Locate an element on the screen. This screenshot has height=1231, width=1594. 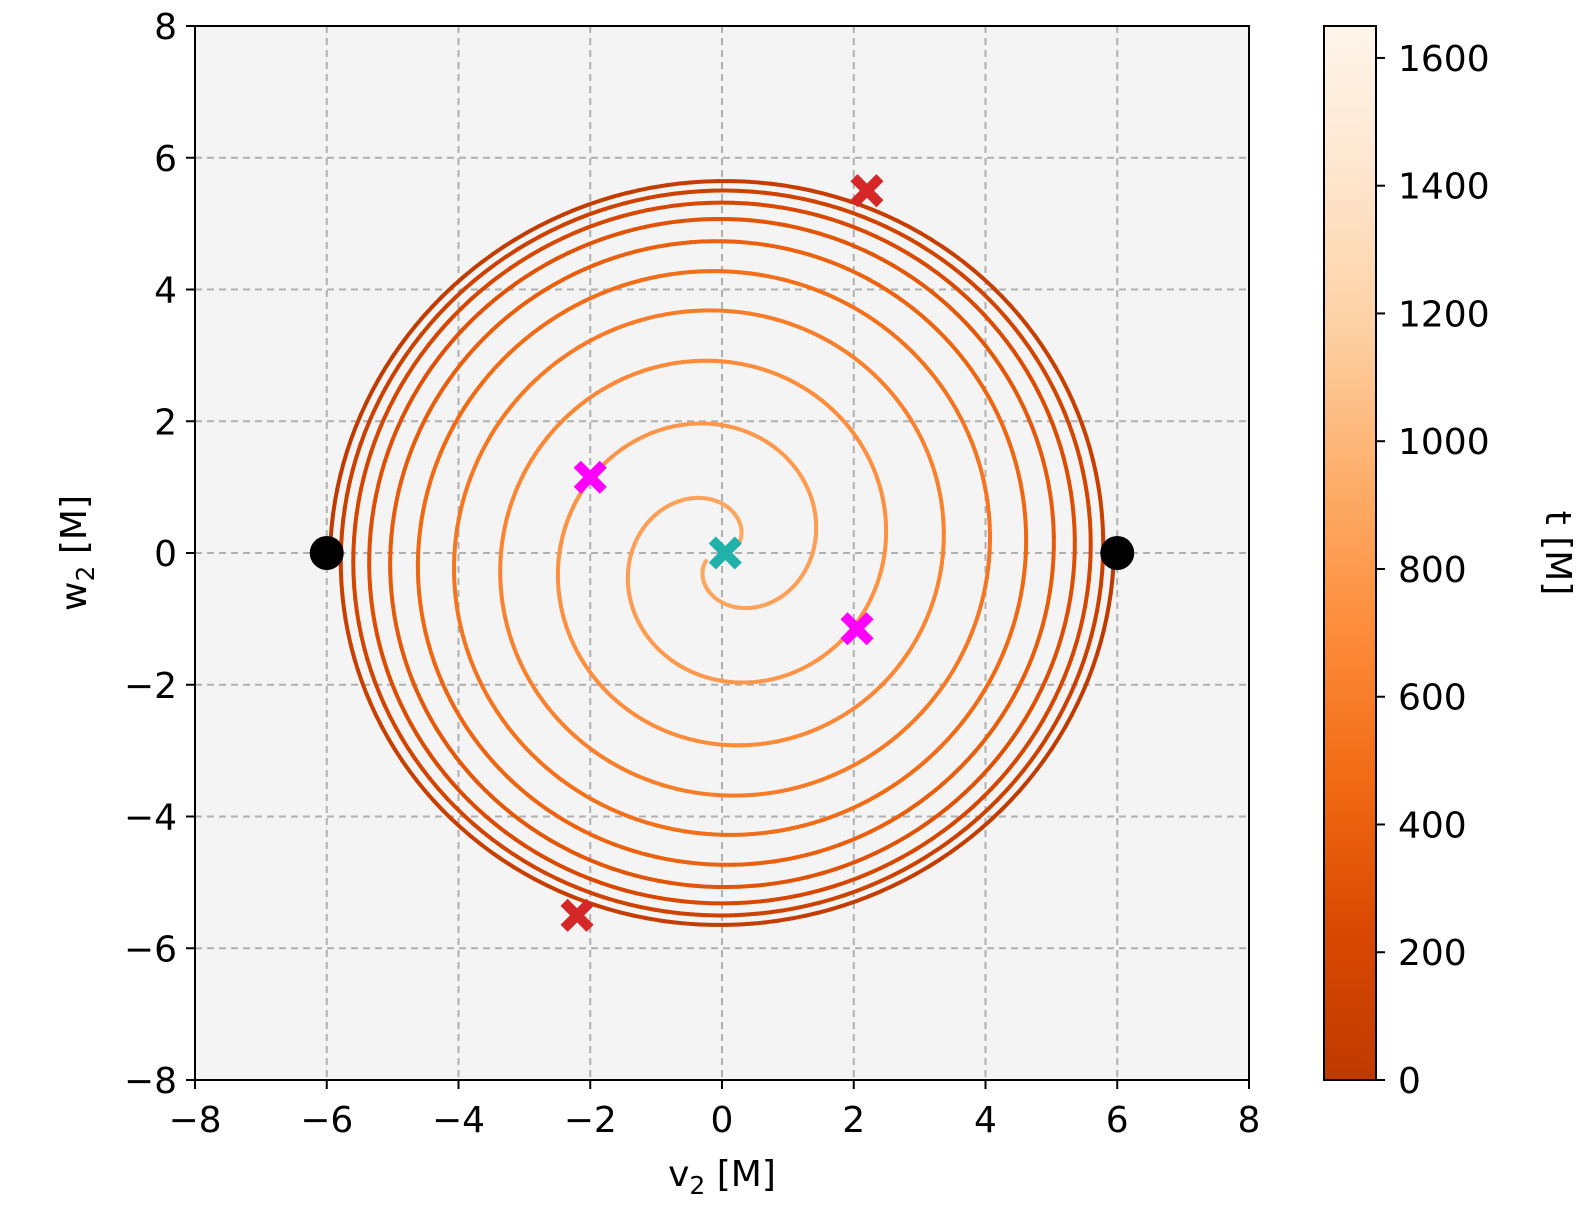
colorbar-ticks: 0 200 400 600 800 1000 1200 1400 1600 is located at coordinates (1433, 570).